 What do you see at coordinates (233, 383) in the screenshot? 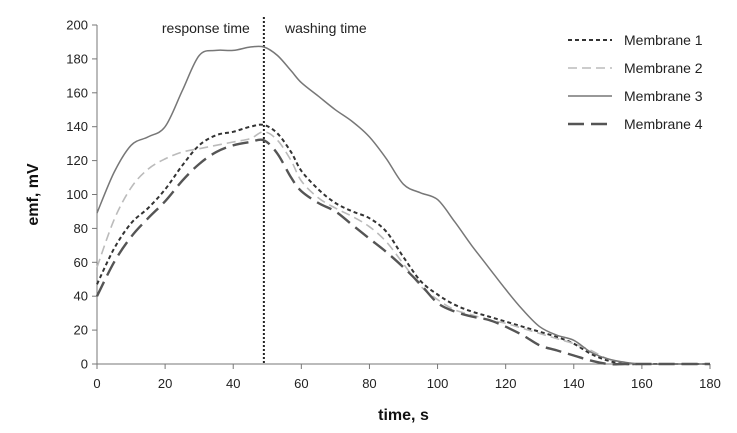
I see `x-tick-label: 40` at bounding box center [233, 383].